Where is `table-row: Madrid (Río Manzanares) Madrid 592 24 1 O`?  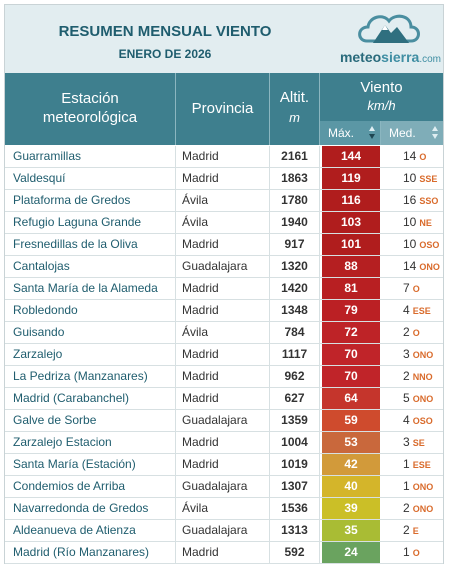 table-row: Madrid (Río Manzanares) Madrid 592 24 1 O is located at coordinates (224, 553).